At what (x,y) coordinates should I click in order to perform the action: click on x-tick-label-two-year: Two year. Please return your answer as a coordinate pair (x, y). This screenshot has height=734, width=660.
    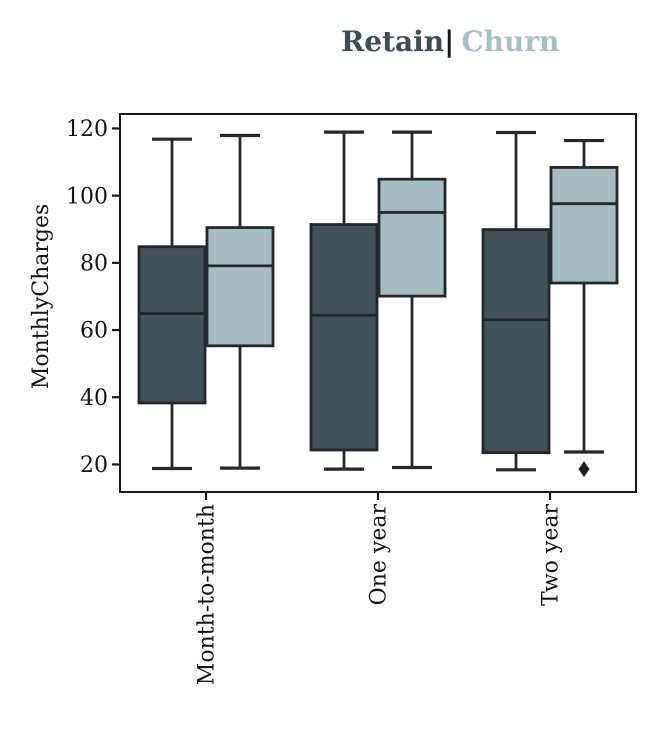
    Looking at the image, I should click on (551, 555).